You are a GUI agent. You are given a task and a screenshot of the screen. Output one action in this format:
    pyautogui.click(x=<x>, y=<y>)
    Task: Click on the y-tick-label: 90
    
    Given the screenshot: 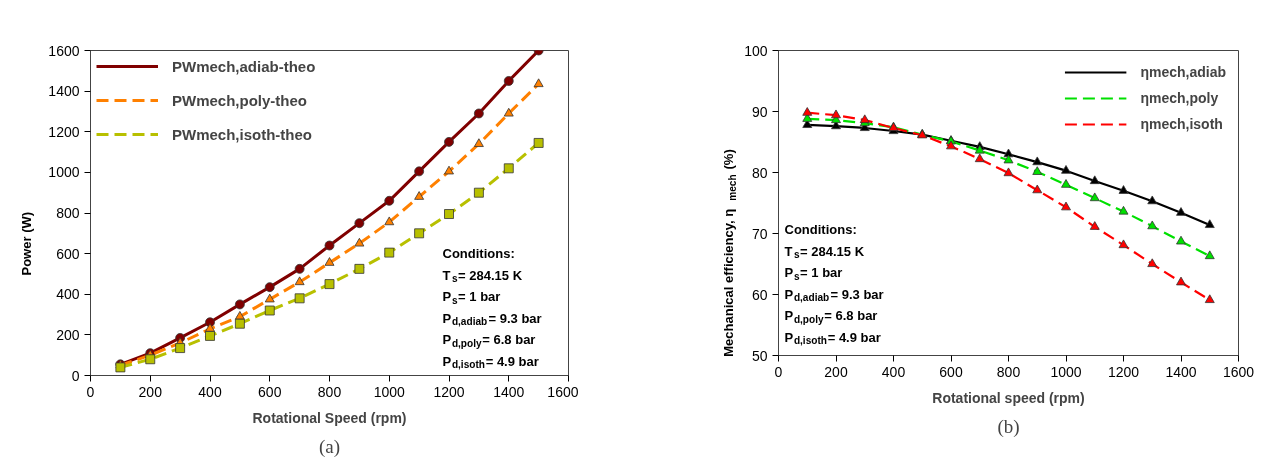 What is the action you would take?
    pyautogui.click(x=759, y=111)
    